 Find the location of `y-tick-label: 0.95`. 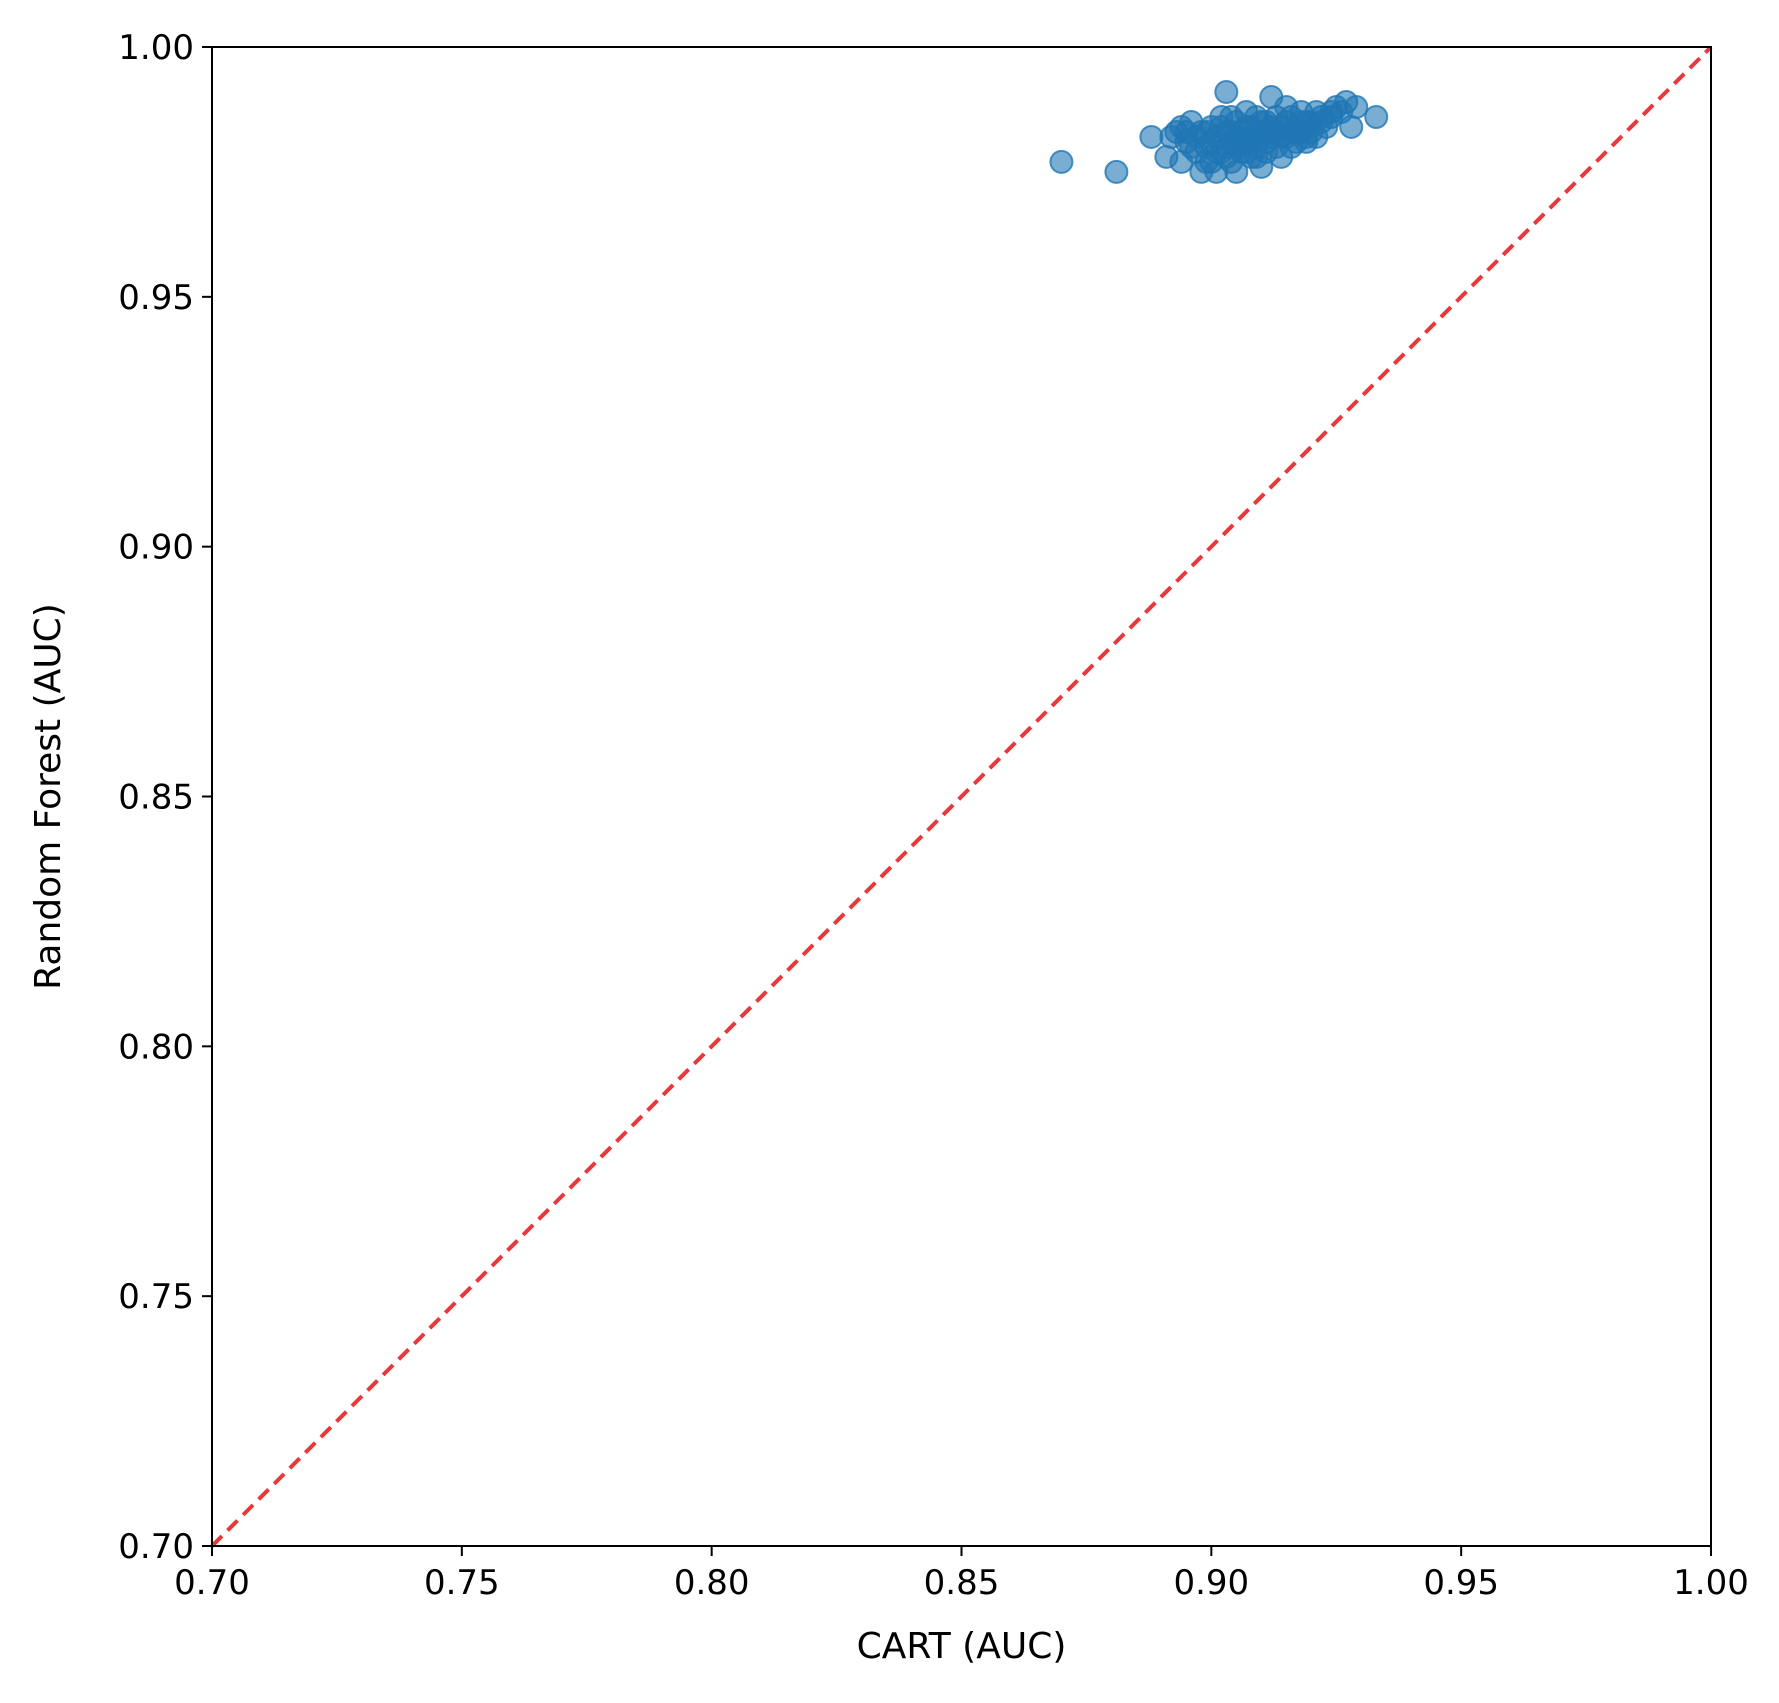

y-tick-label: 0.95 is located at coordinates (156, 298).